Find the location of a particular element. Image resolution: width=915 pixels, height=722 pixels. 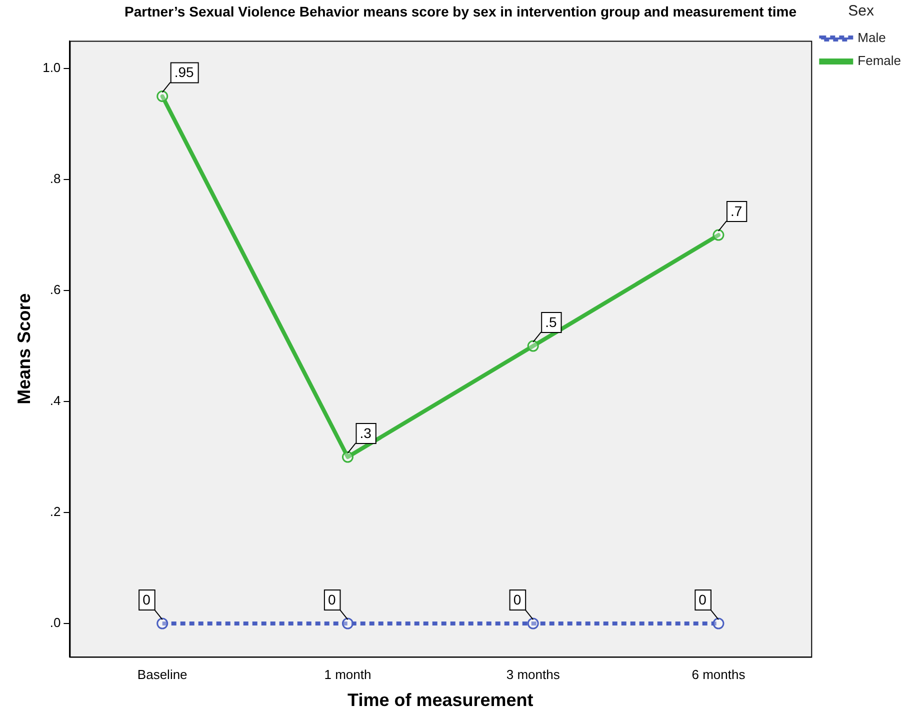

y-axis-title: Means Score is located at coordinates (24, 348).